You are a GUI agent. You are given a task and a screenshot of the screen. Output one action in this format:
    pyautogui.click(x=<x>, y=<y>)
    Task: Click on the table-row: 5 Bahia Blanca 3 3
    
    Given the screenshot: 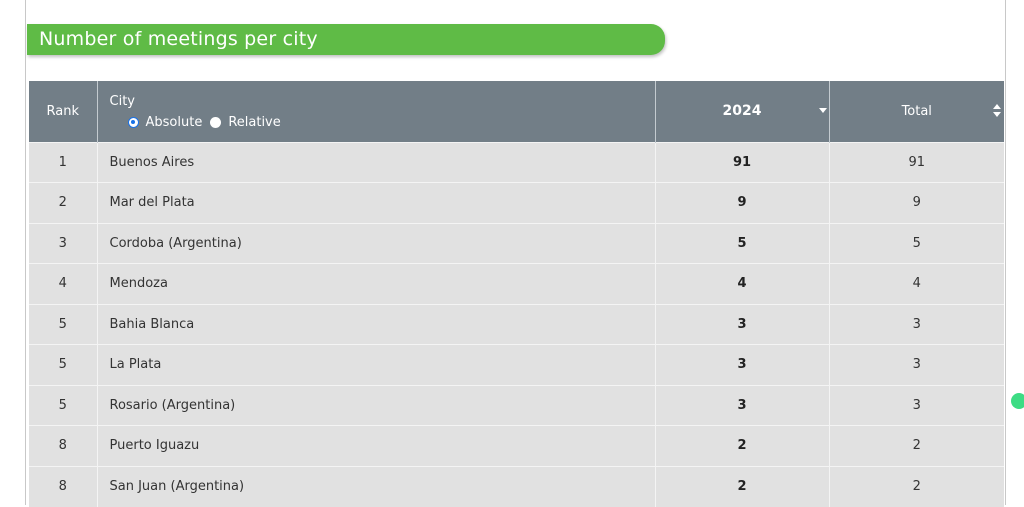 What is the action you would take?
    pyautogui.click(x=516, y=324)
    